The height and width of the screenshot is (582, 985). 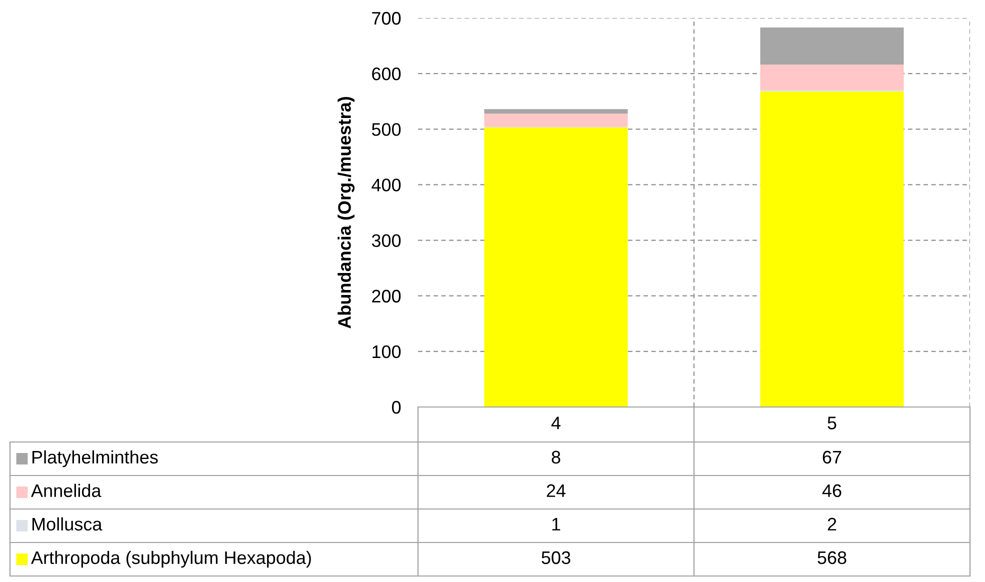 What do you see at coordinates (832, 423) in the screenshot?
I see `x-tick-label: 5` at bounding box center [832, 423].